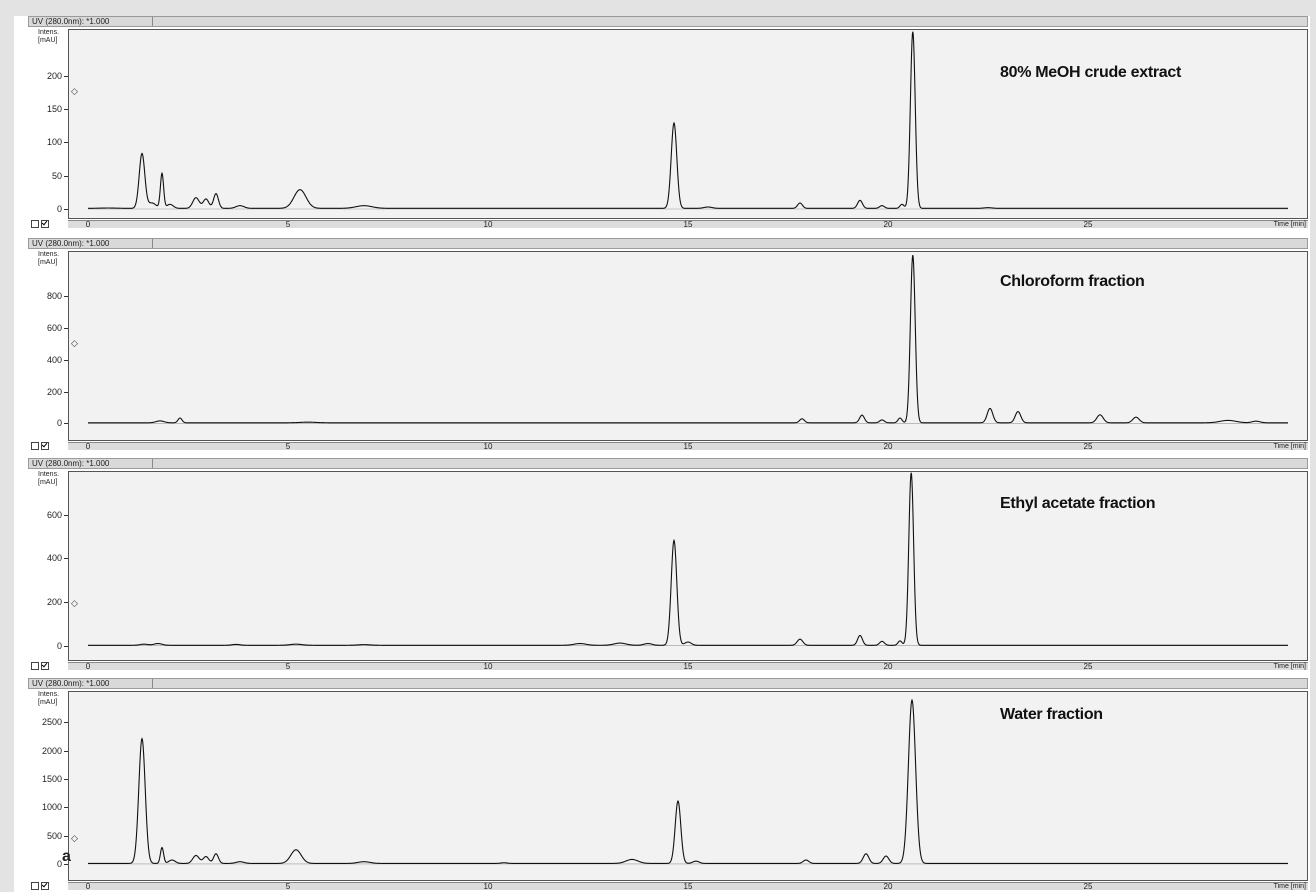 The image size is (1316, 892). I want to click on y-tick-label: 800, so click(54, 295).